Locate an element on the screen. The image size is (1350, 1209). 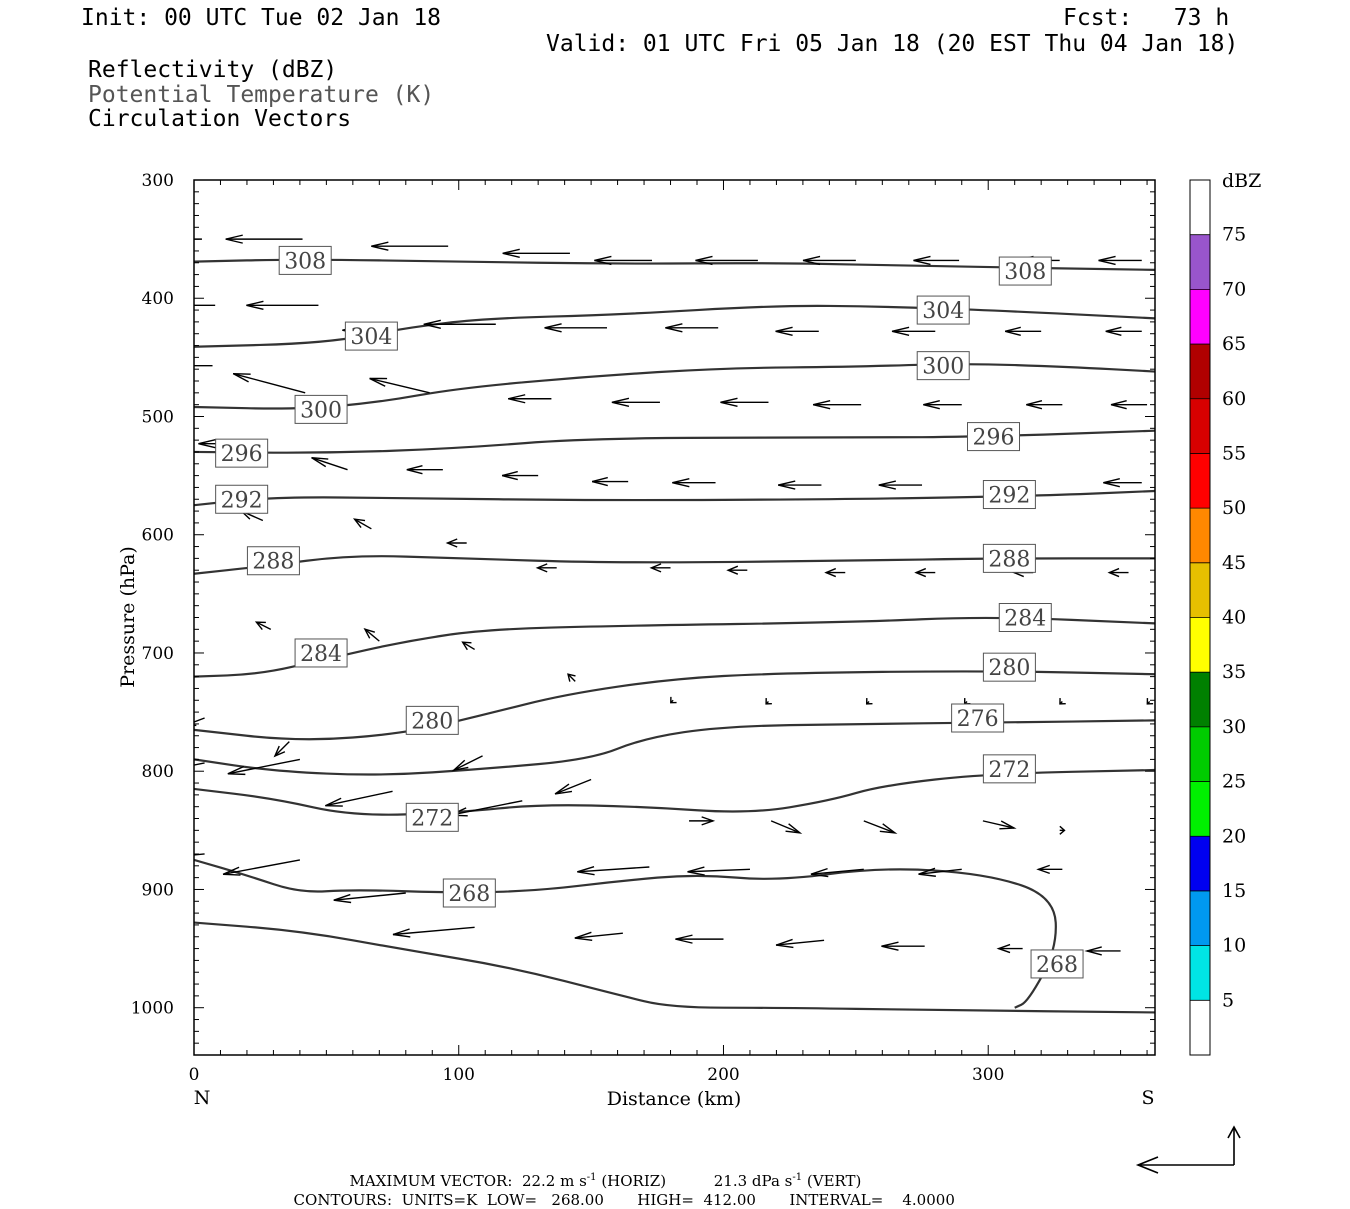
contour-label-284: 284 is located at coordinates (1025, 617).